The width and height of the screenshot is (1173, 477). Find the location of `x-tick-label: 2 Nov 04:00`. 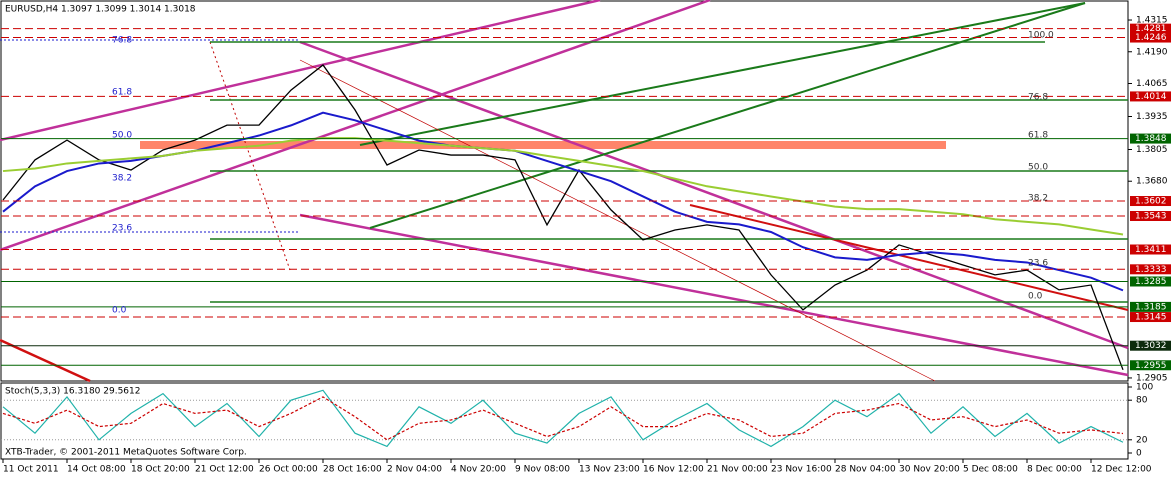

x-tick-label: 2 Nov 04:00 is located at coordinates (414, 470).